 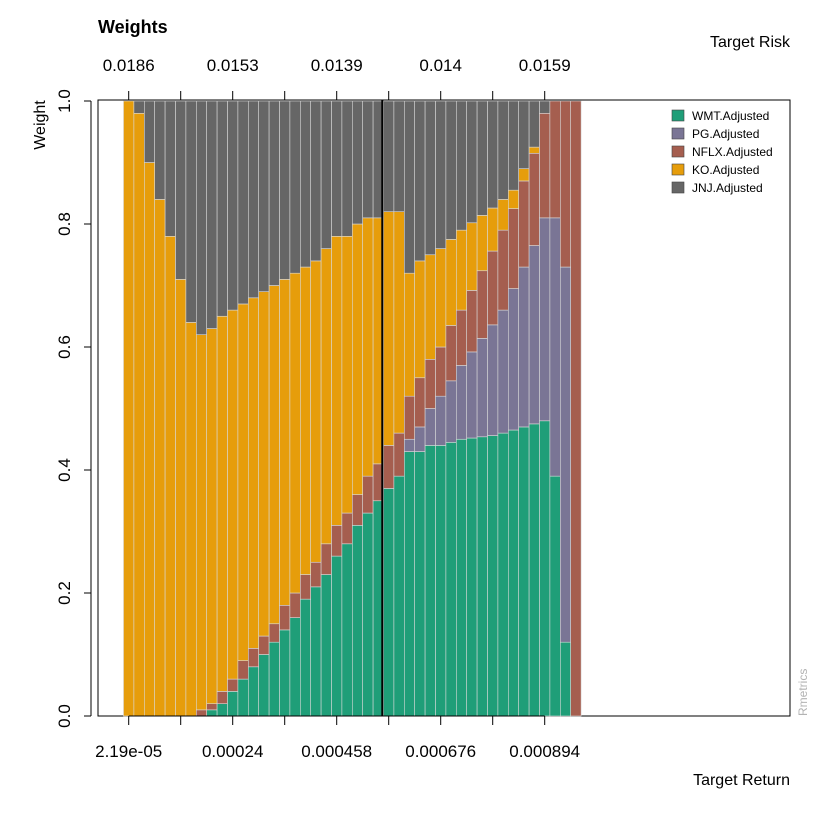 I want to click on legend-label-jnj-adjusted: JNJ.Adjusted, so click(x=727, y=188).